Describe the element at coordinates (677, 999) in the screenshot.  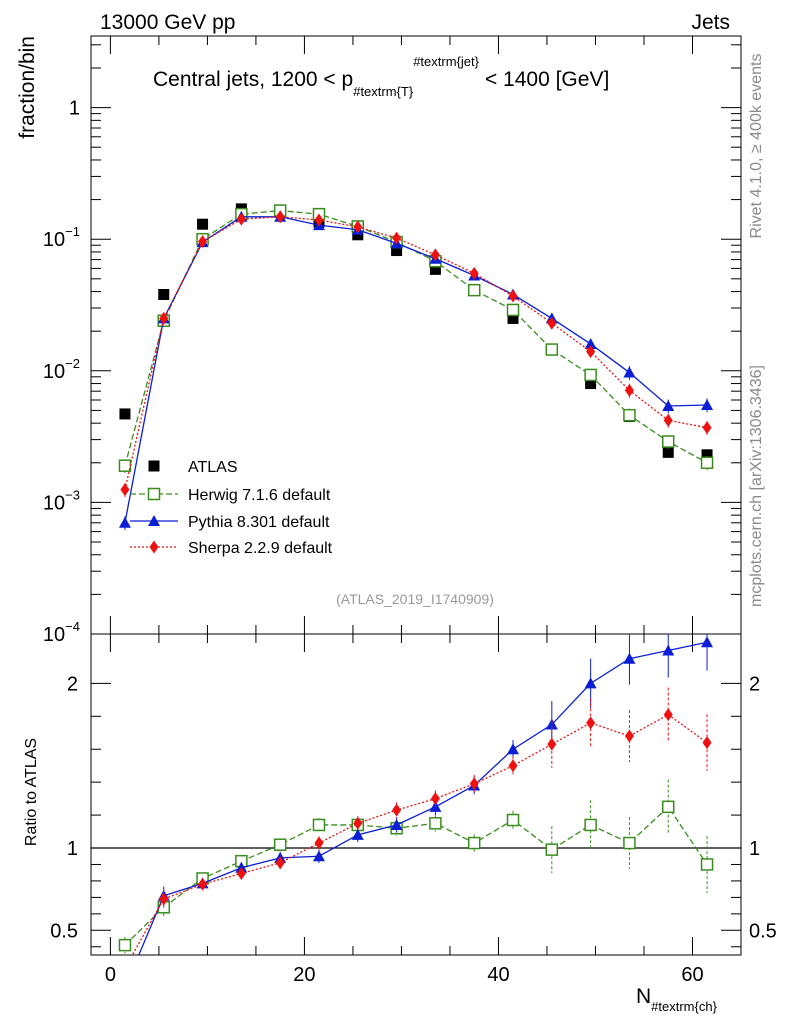
I see `xlabel: N#textrm{ch}` at that location.